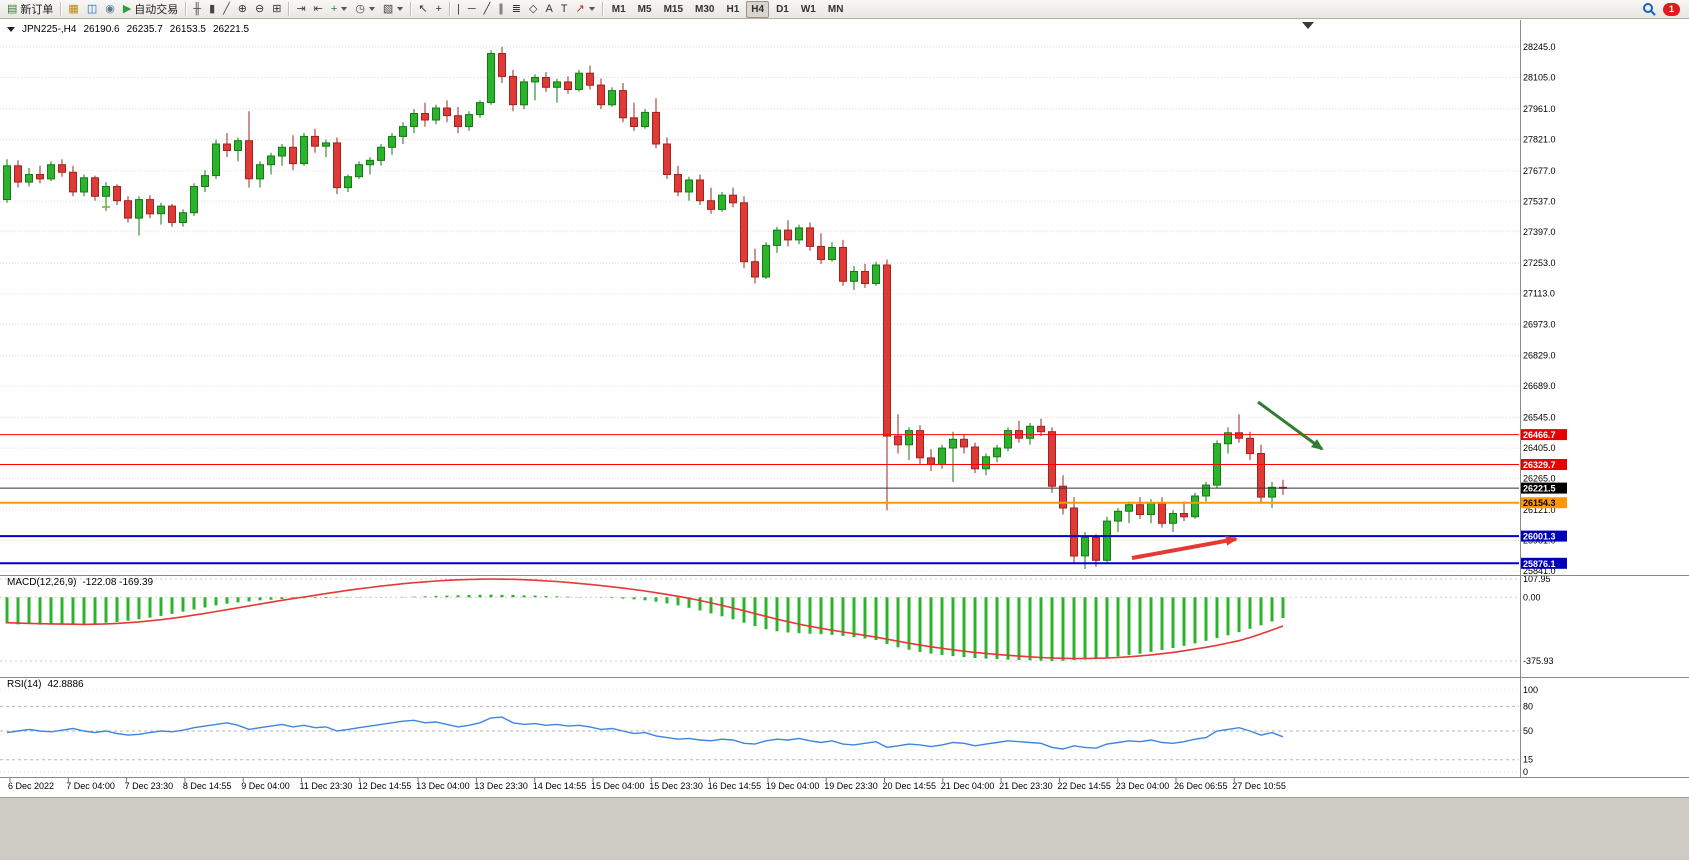 The height and width of the screenshot is (860, 1689). Describe the element at coordinates (1539, 386) in the screenshot. I see `svg-text: 26689.0` at that location.